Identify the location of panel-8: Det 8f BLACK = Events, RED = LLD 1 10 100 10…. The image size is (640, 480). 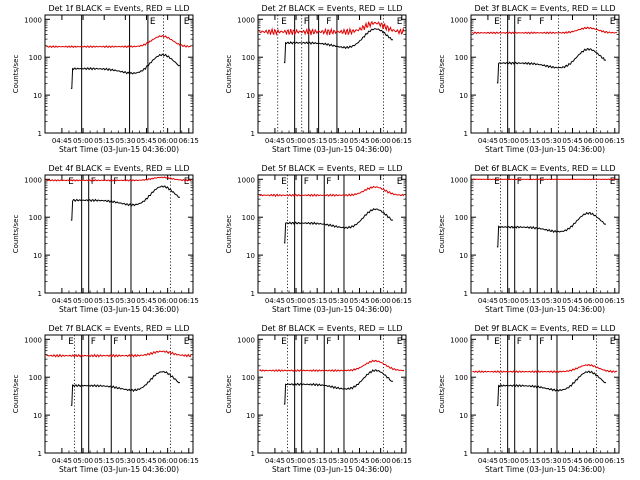
(318, 399).